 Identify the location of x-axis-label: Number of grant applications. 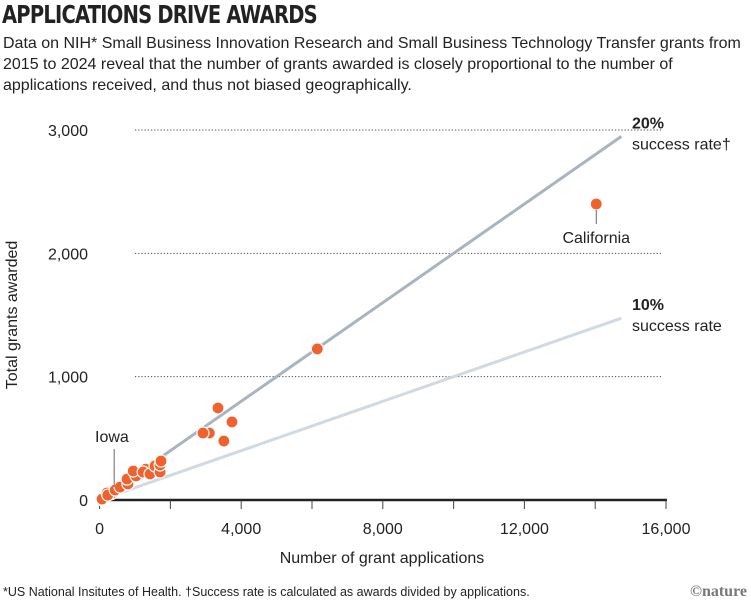
(382, 558).